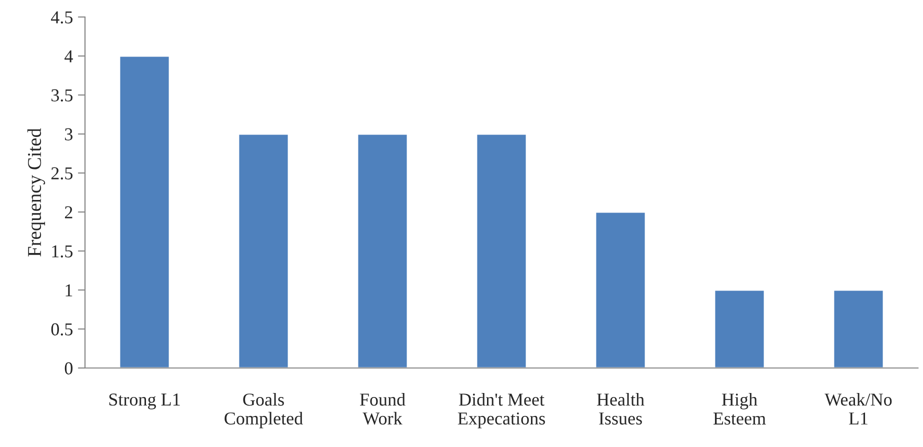  I want to click on y-tick-label: 3, so click(68, 134).